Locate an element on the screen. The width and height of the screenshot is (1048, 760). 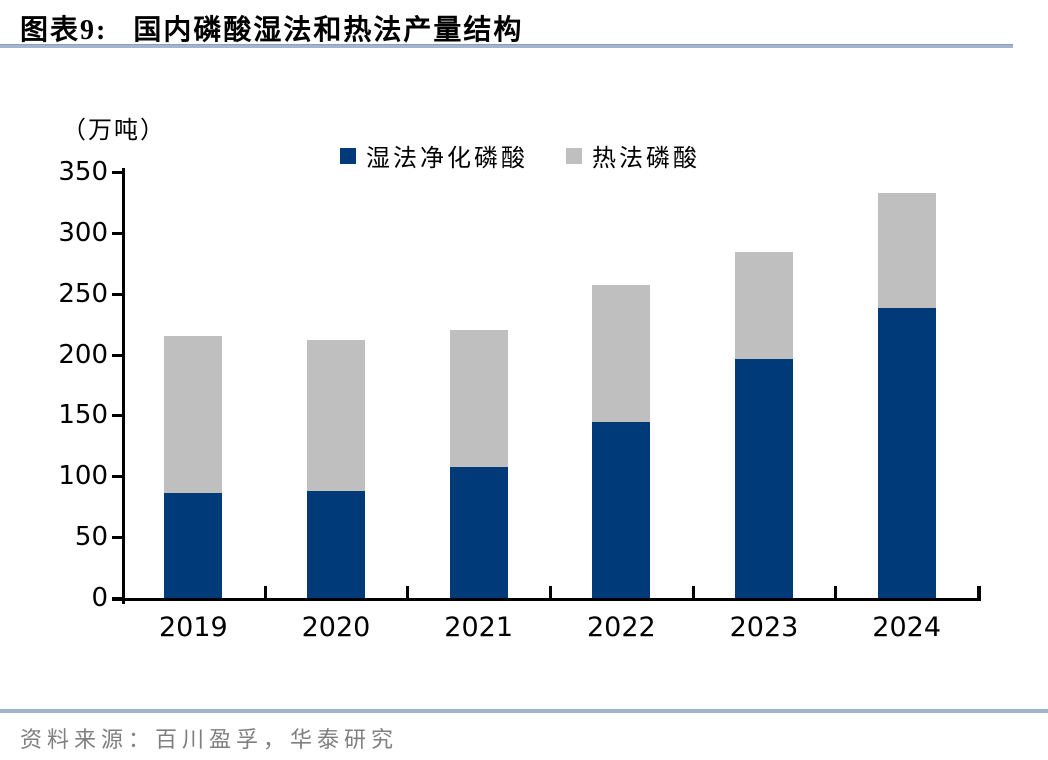
source-note: 资料来源：百川盈孚，华泰研究 is located at coordinates (209, 739).